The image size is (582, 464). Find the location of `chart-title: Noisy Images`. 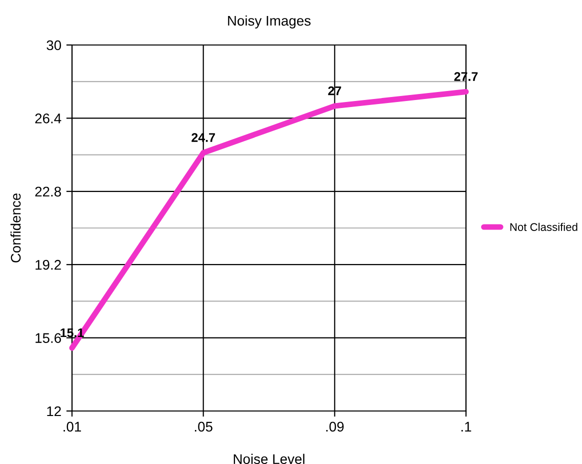

chart-title: Noisy Images is located at coordinates (269, 21).